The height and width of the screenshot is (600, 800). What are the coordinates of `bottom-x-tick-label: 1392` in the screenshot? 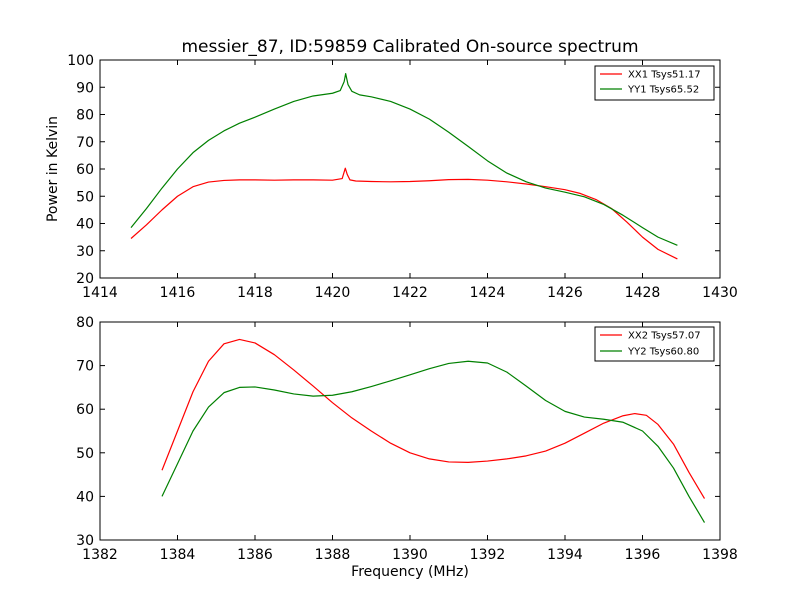 It's located at (488, 555).